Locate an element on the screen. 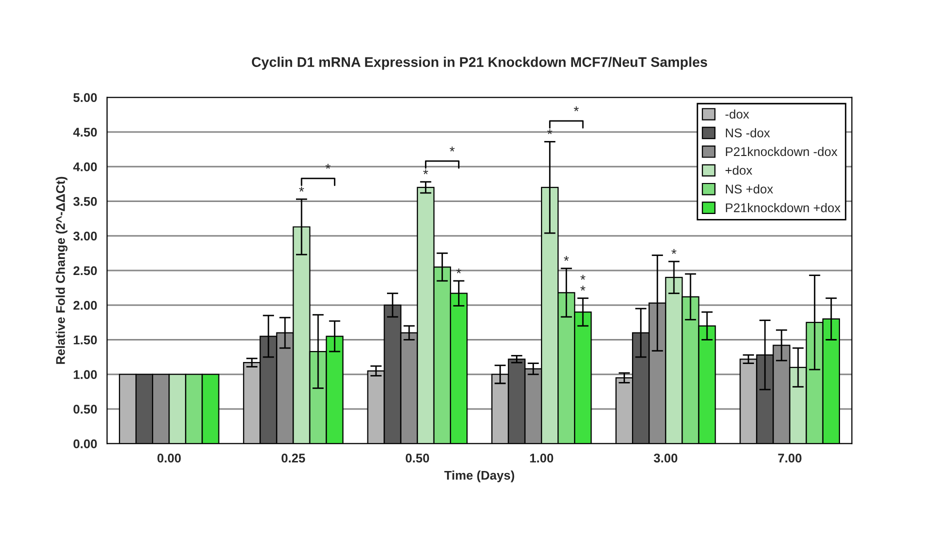  y-tick-label: 2.50 is located at coordinates (85, 271).